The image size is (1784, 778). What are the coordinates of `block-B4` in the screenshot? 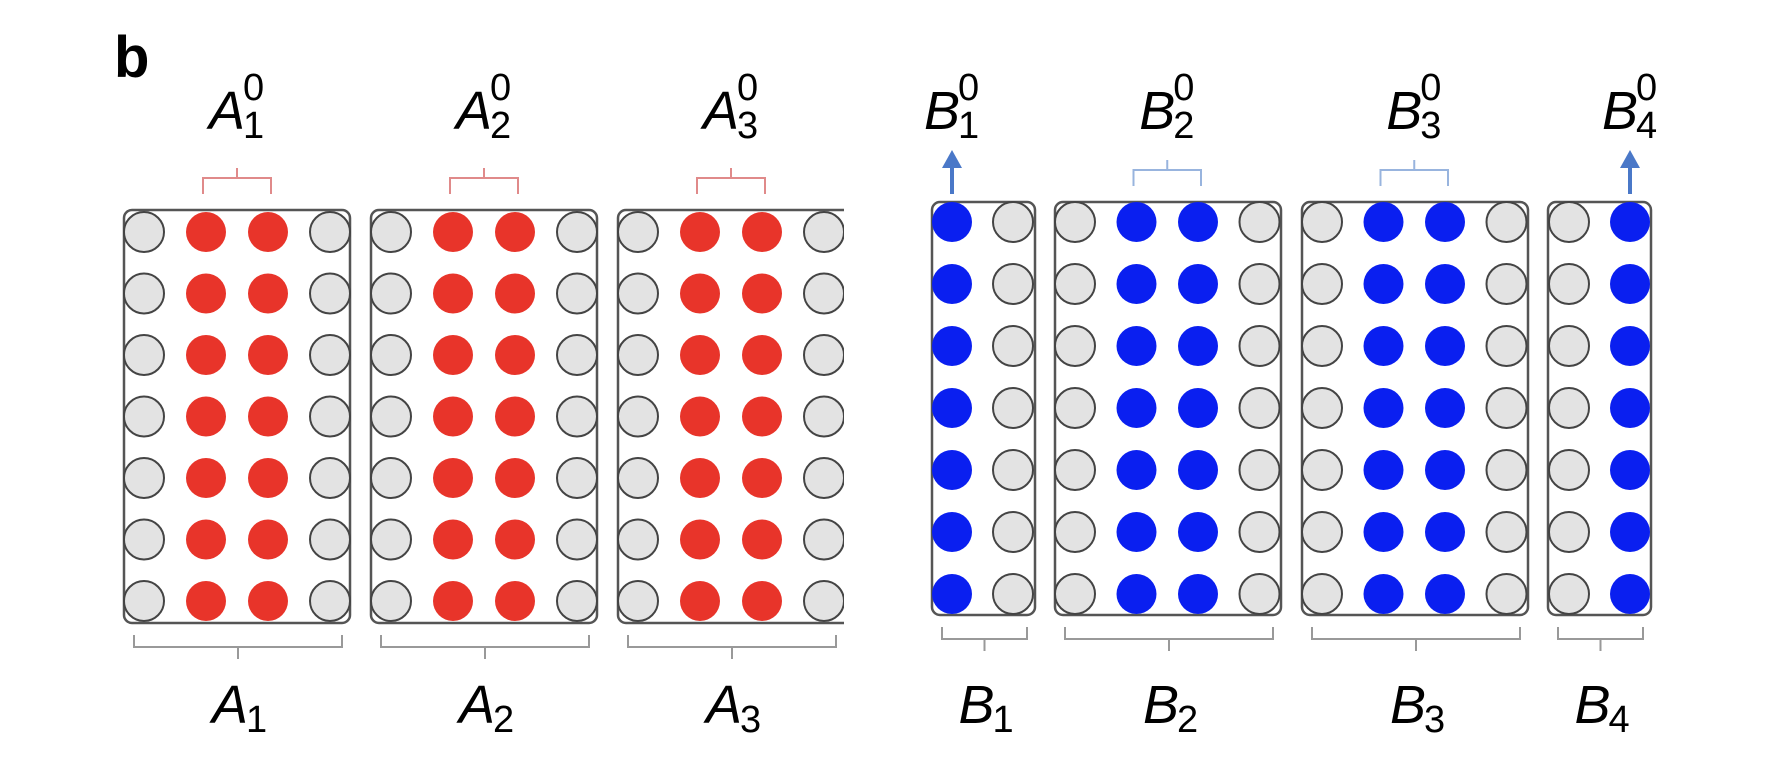 It's located at (1599, 408).